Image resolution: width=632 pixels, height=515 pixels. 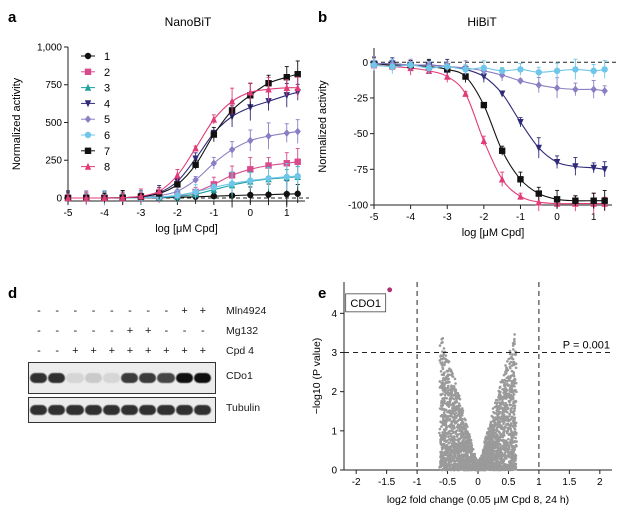 What do you see at coordinates (593, 168) in the screenshot?
I see `series-4-point` at bounding box center [593, 168].